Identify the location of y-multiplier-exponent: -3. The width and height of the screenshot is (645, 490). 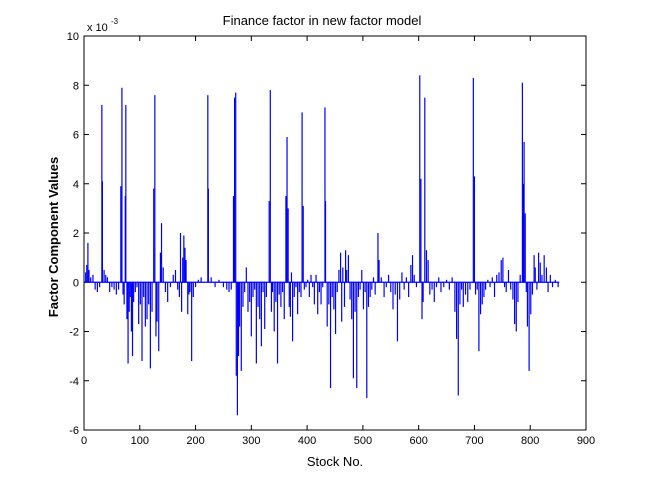
(115, 21).